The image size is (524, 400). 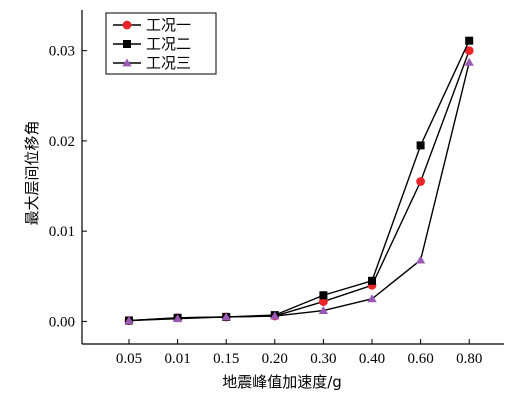 I want to click on legend-label: 工况一, so click(x=168, y=25).